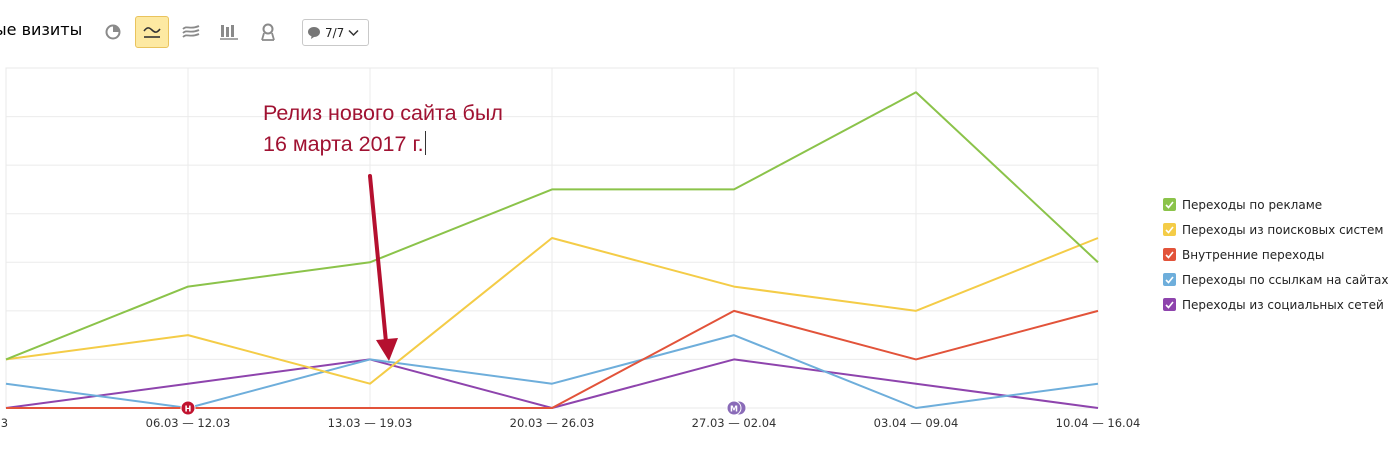  I want to click on legend-item: Переходы по рекламе, so click(1275, 204).